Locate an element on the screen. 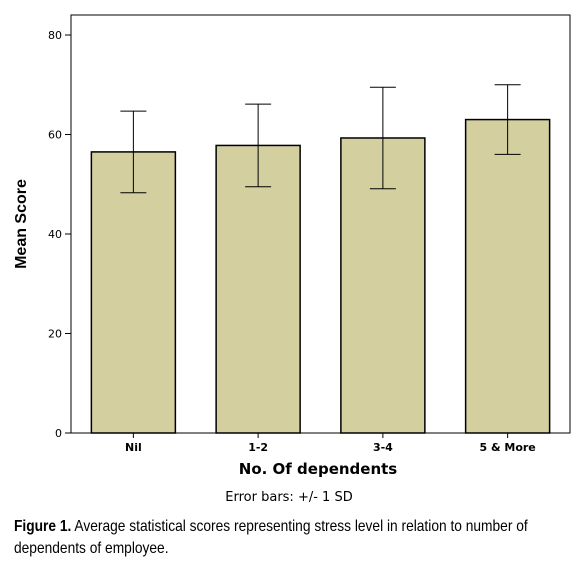 The height and width of the screenshot is (569, 578). error-bars is located at coordinates (320, 139).